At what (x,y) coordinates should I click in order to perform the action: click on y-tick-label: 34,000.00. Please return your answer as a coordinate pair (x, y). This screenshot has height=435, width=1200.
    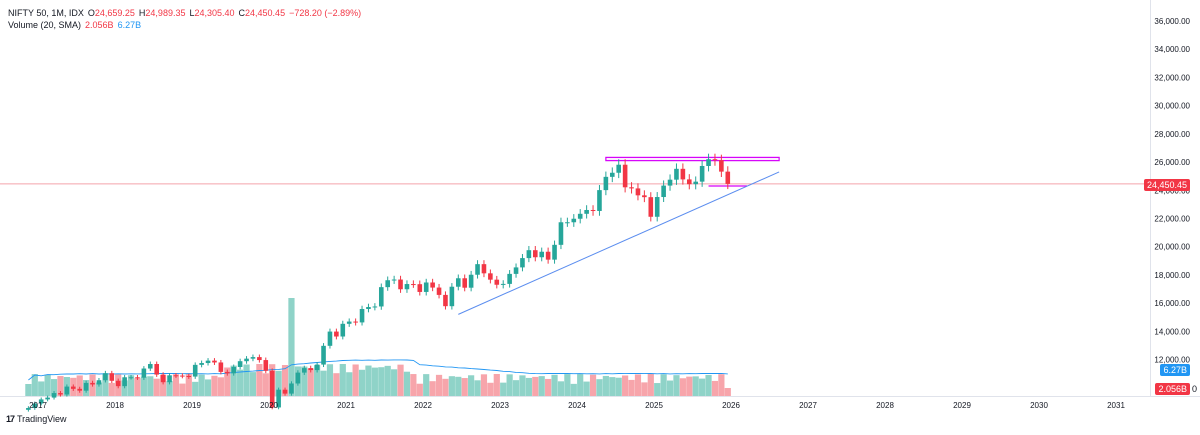
    Looking at the image, I should click on (1172, 49).